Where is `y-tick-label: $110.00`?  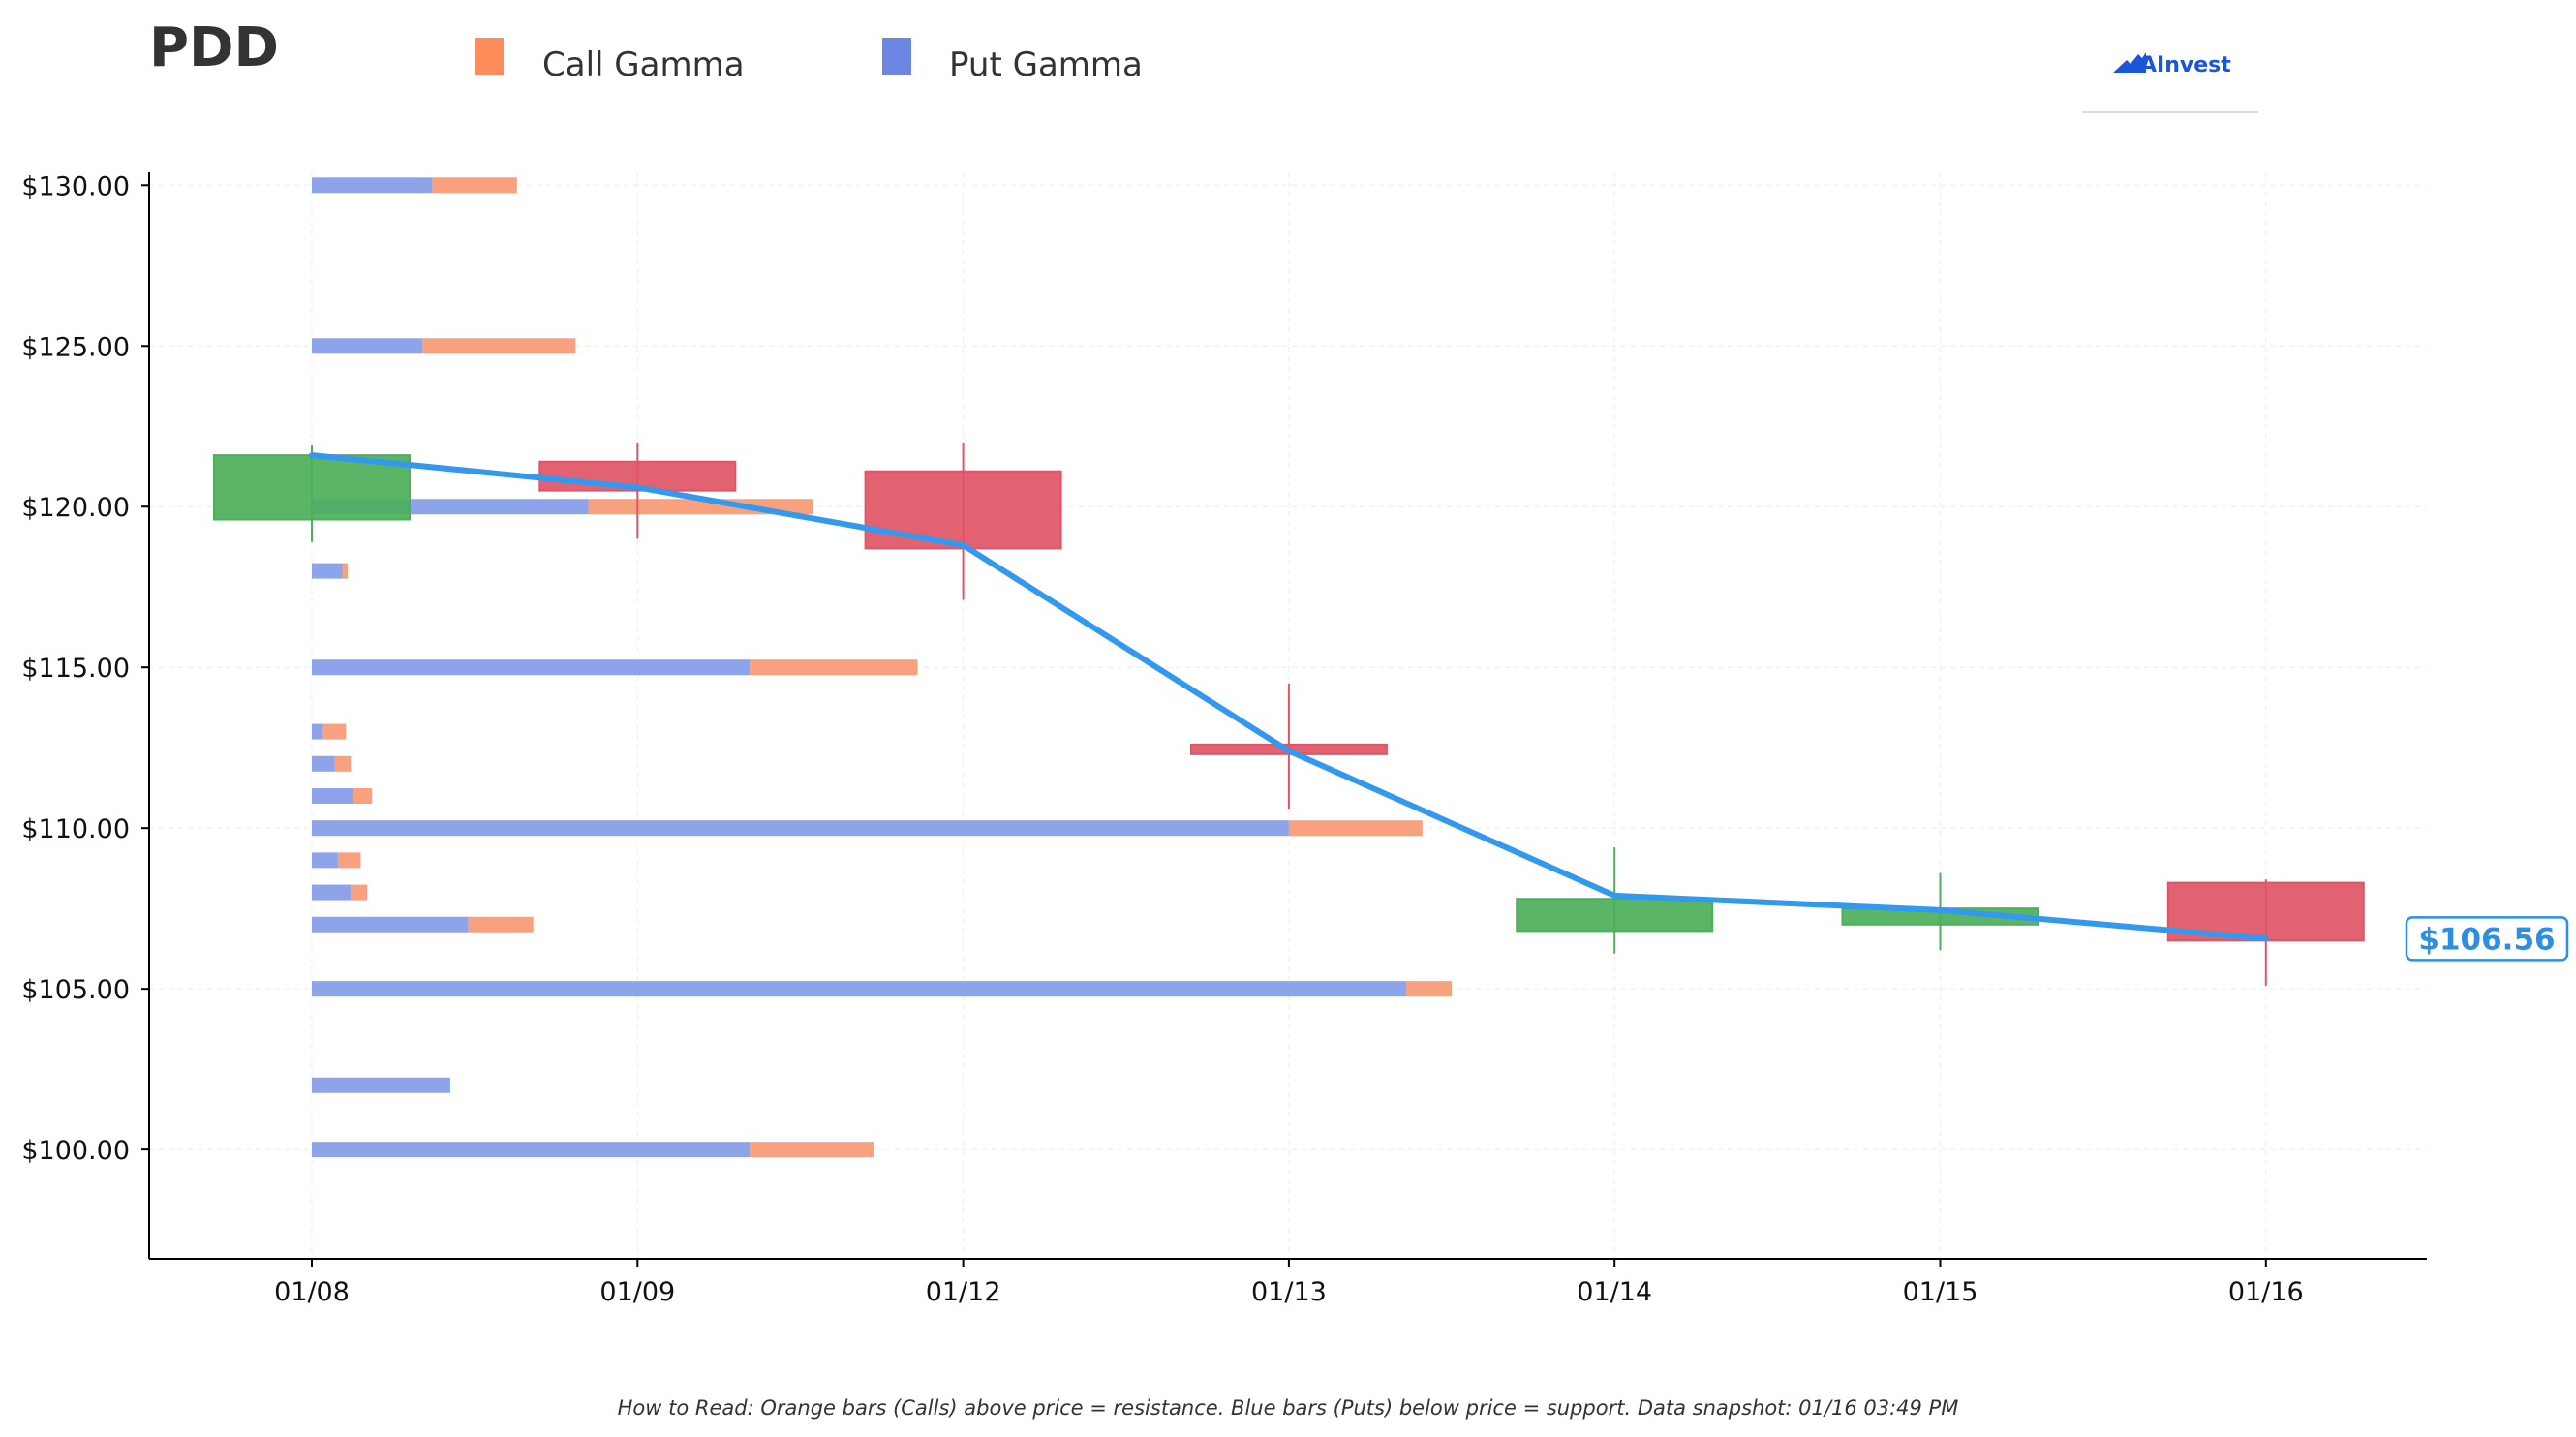 y-tick-label: $110.00 is located at coordinates (75, 829).